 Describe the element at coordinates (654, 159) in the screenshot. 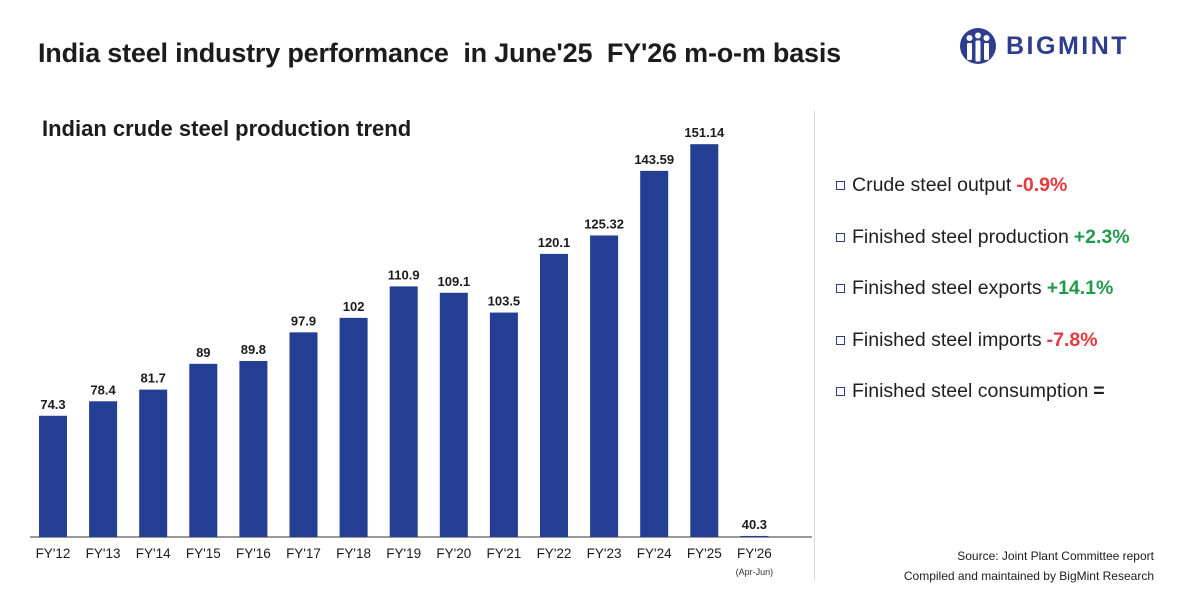

I see `data-label-fy24: 143.59` at that location.